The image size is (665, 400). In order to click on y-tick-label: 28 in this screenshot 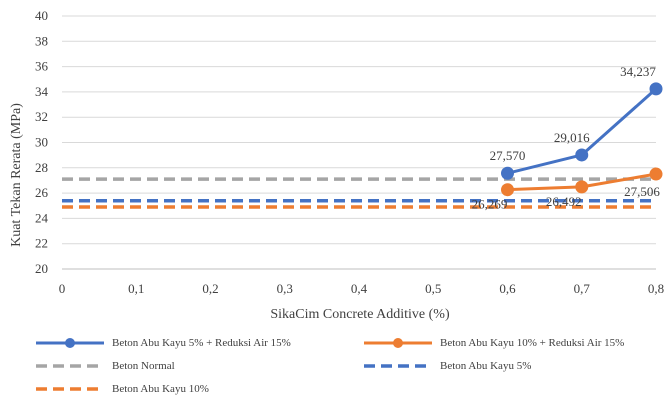, I will do `click(41, 167)`.